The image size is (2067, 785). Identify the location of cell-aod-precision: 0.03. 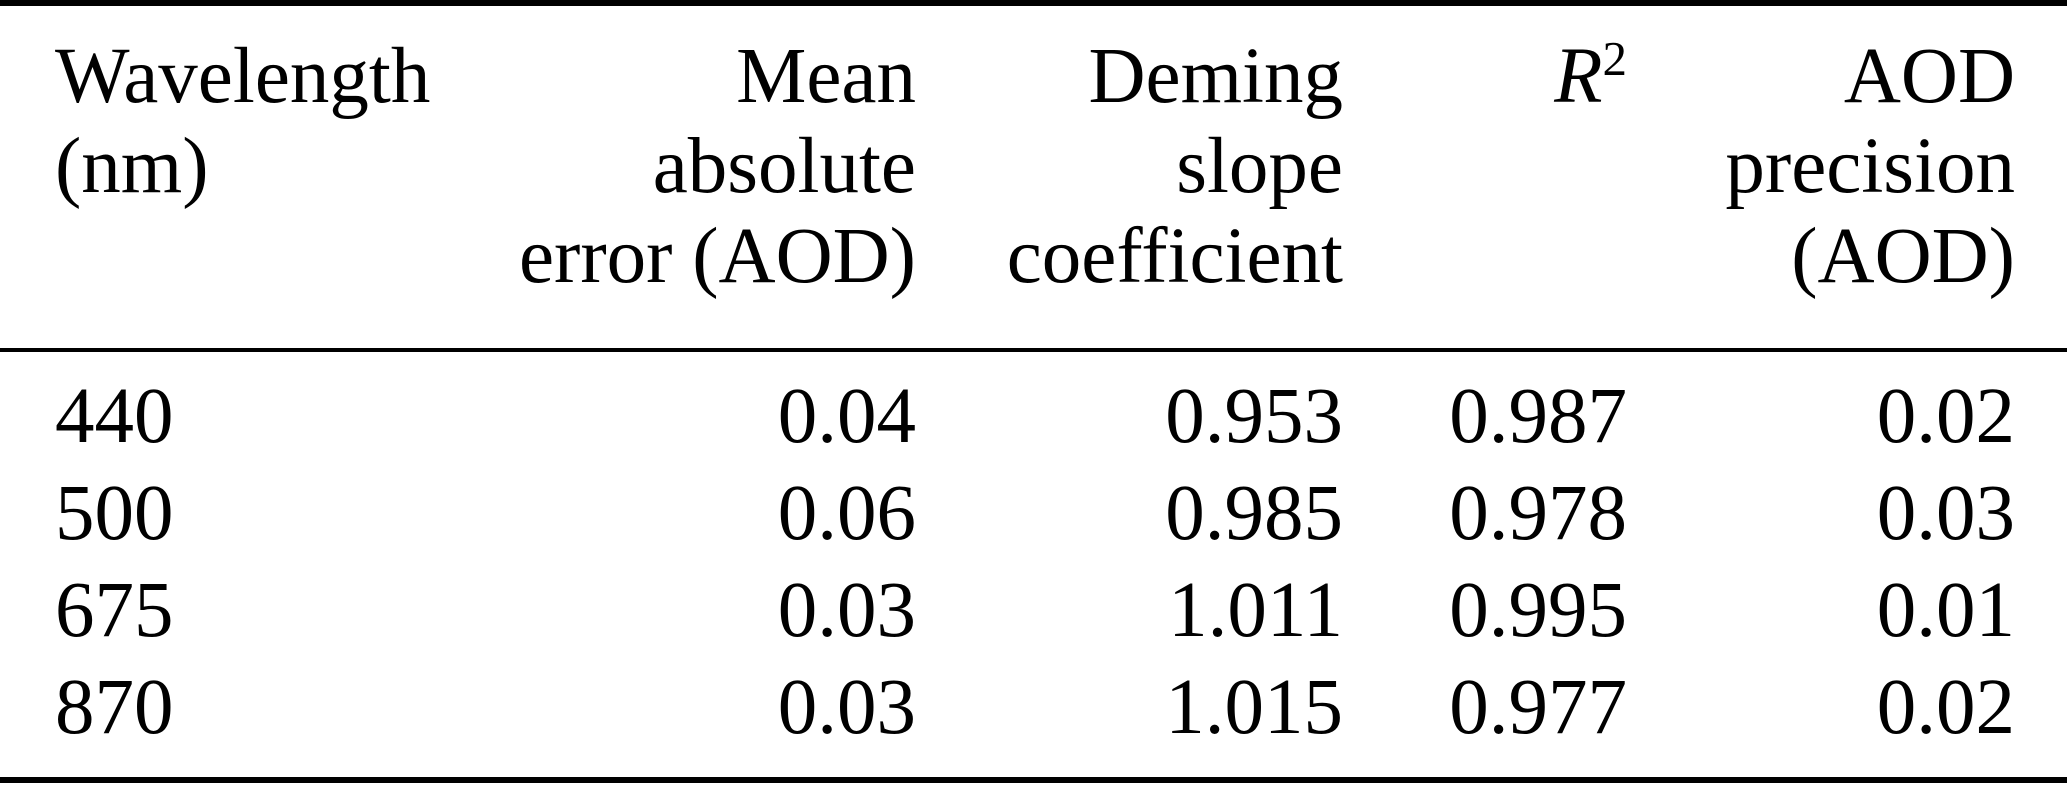
(1945, 513).